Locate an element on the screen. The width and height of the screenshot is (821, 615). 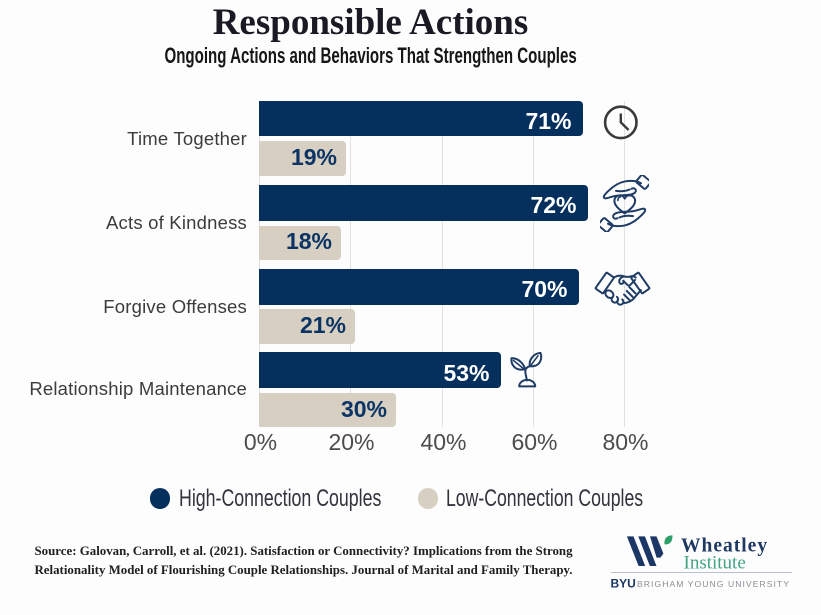
svg-text: BYU is located at coordinates (623, 584).